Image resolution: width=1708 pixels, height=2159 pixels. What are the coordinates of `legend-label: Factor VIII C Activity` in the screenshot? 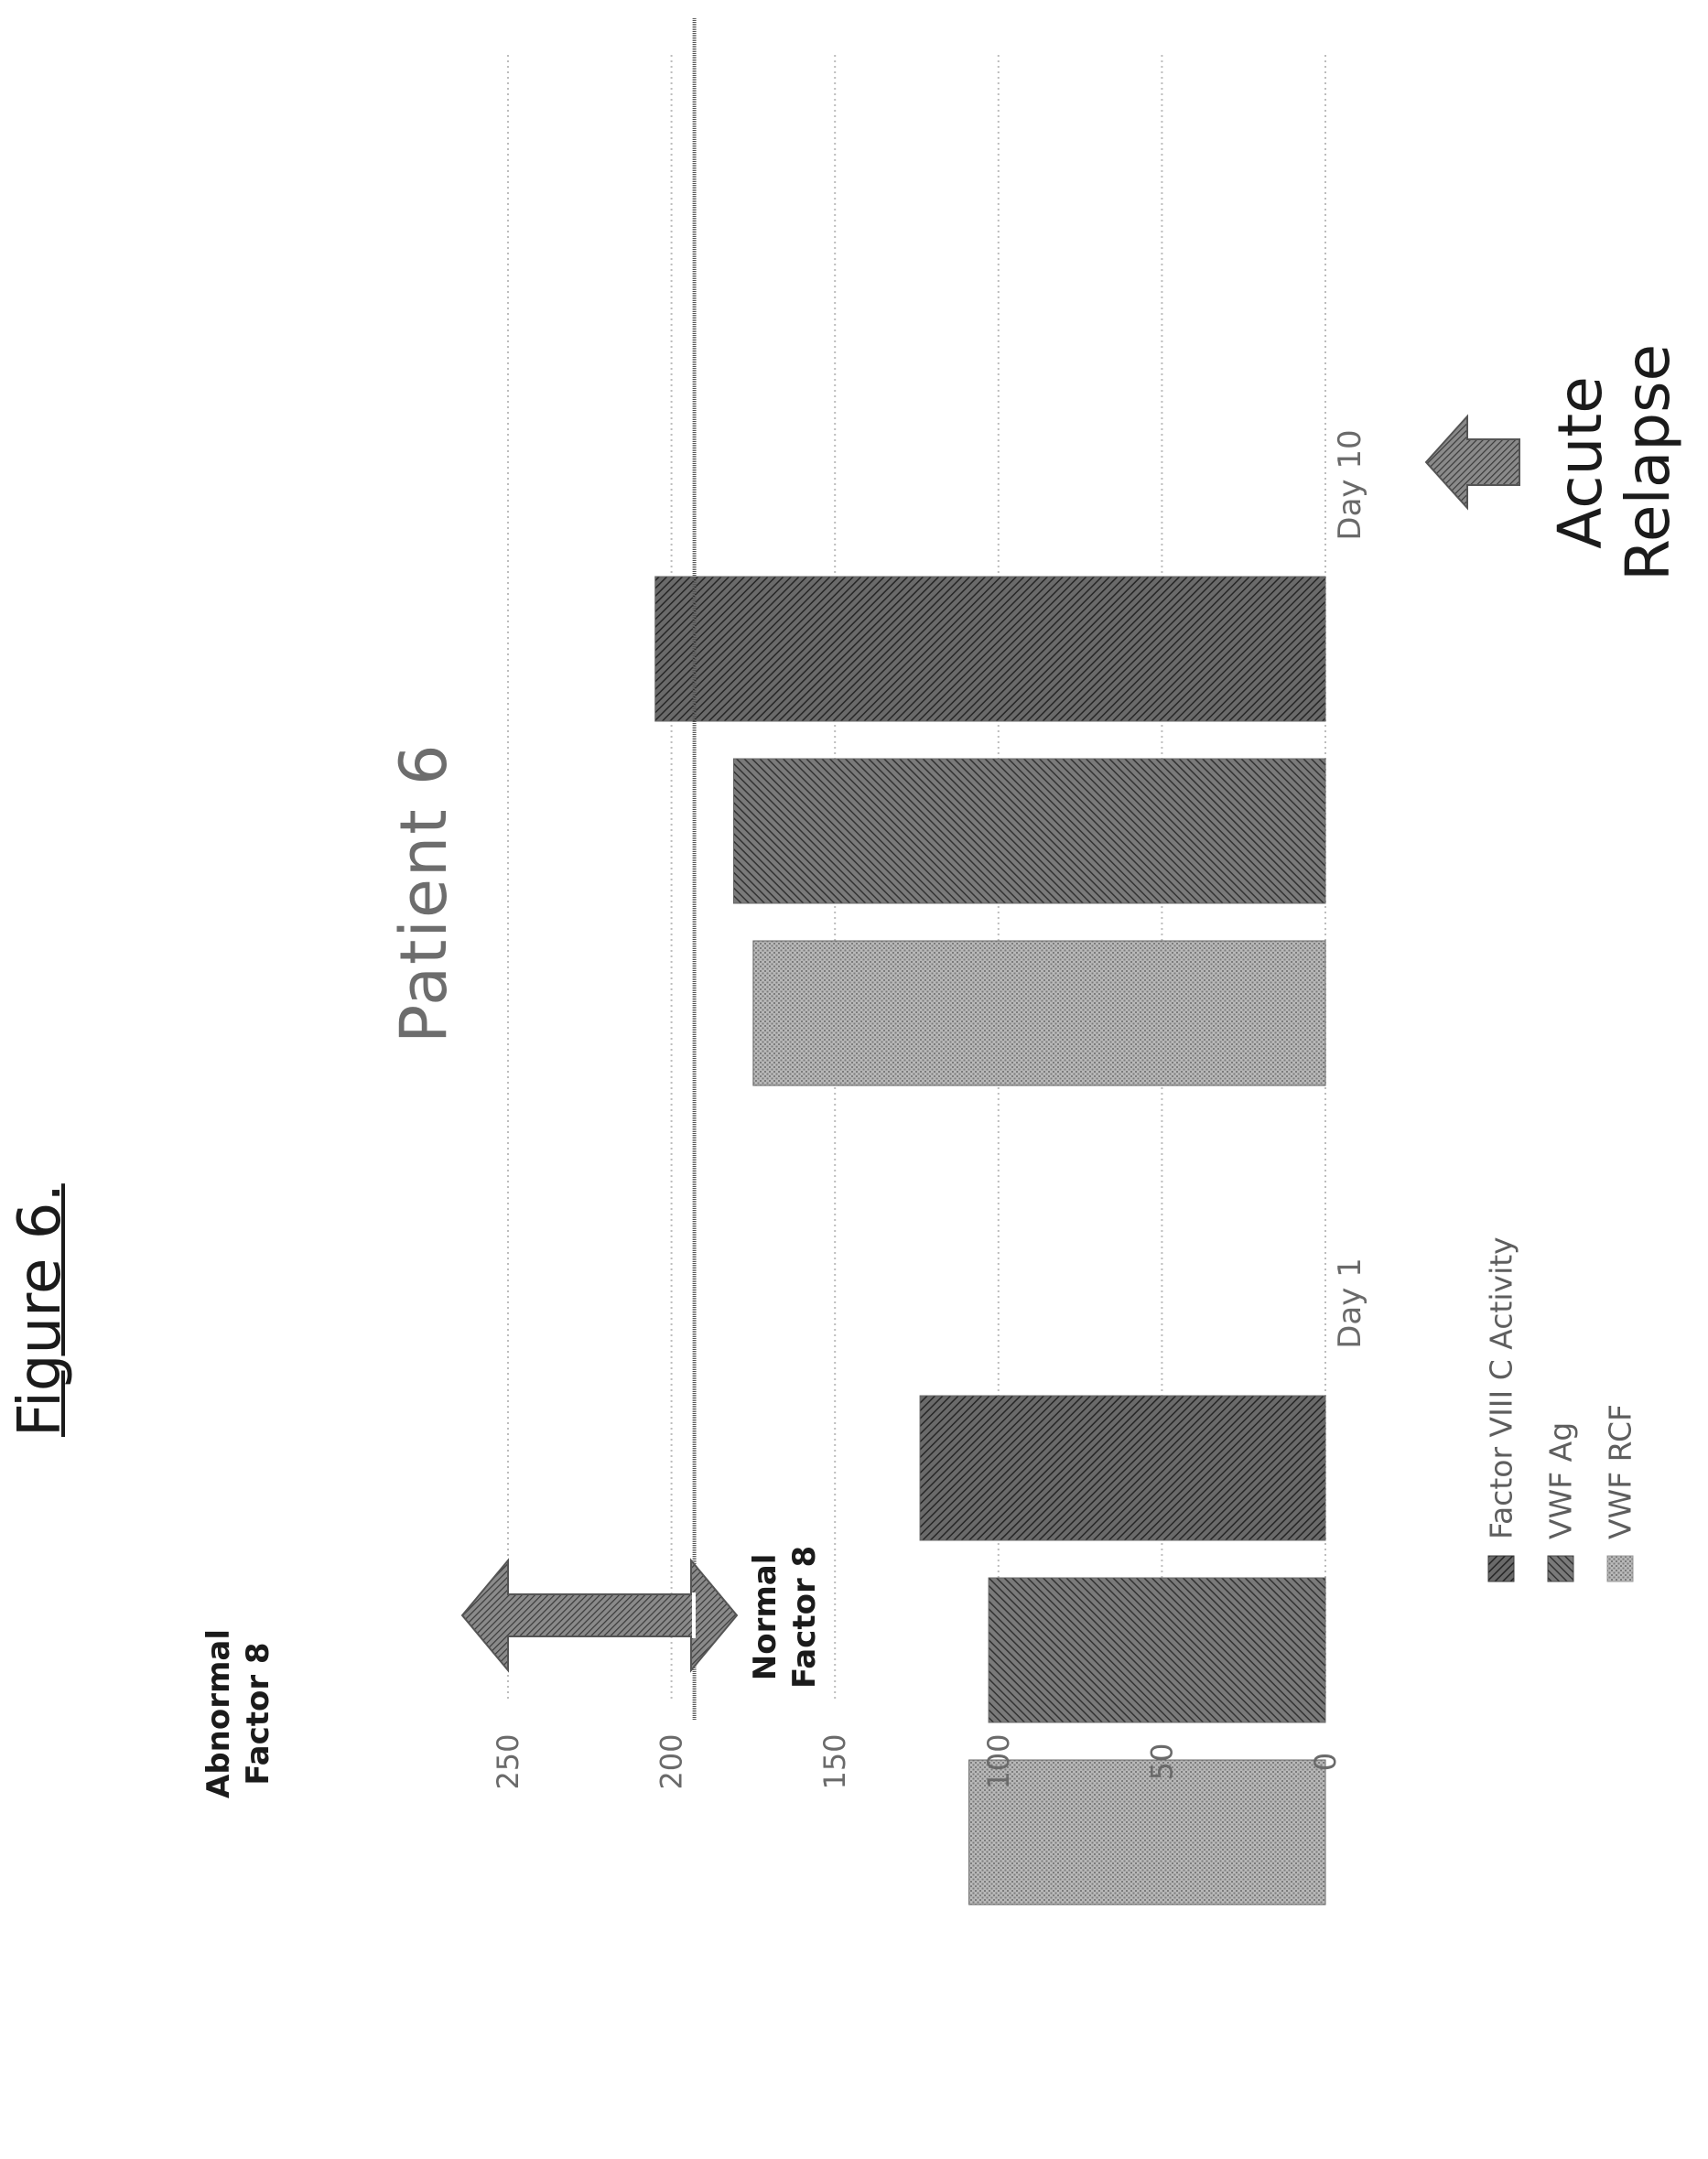 It's located at (1501, 1387).